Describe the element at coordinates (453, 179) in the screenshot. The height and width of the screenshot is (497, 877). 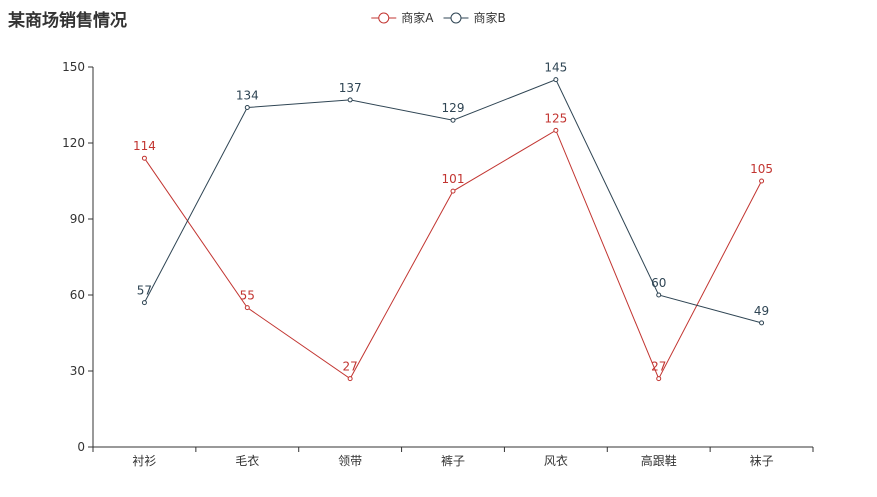
I see `data-label: 101` at that location.